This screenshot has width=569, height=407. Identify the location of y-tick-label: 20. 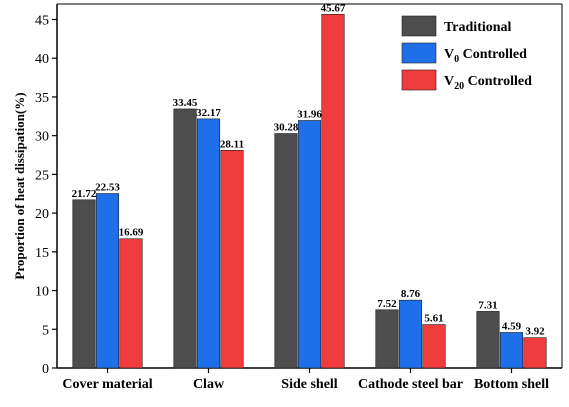
(42, 214).